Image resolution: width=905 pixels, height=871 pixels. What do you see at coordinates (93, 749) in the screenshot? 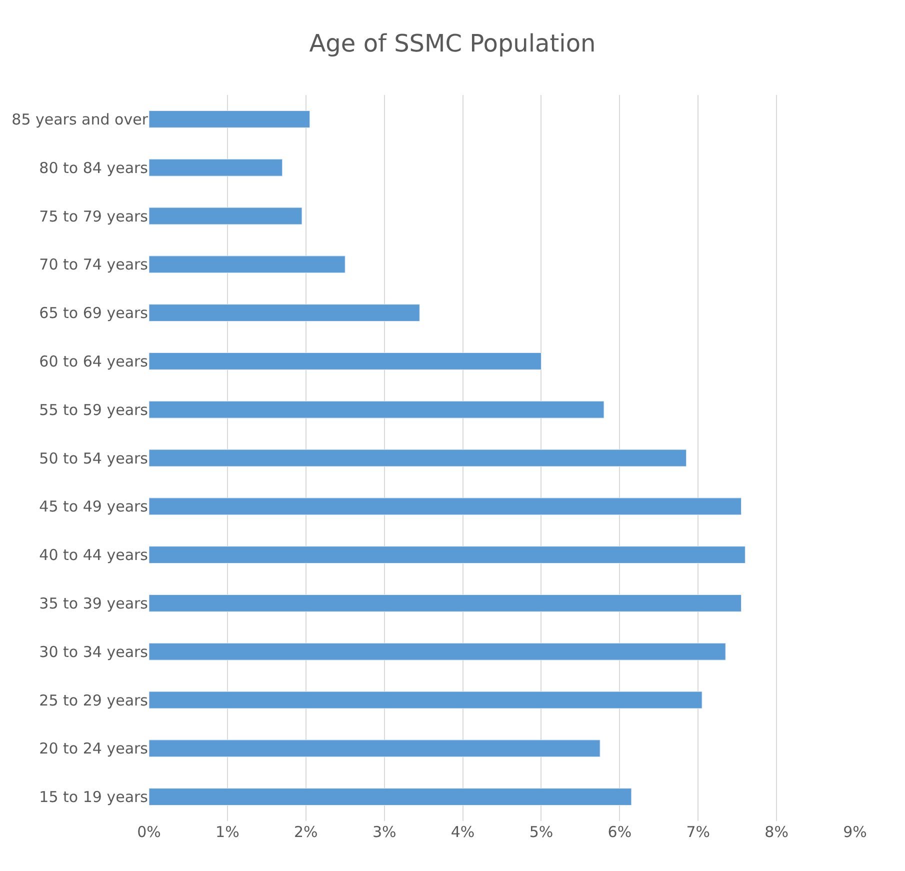
I see `y-tick-label: 20 to 24 years` at bounding box center [93, 749].